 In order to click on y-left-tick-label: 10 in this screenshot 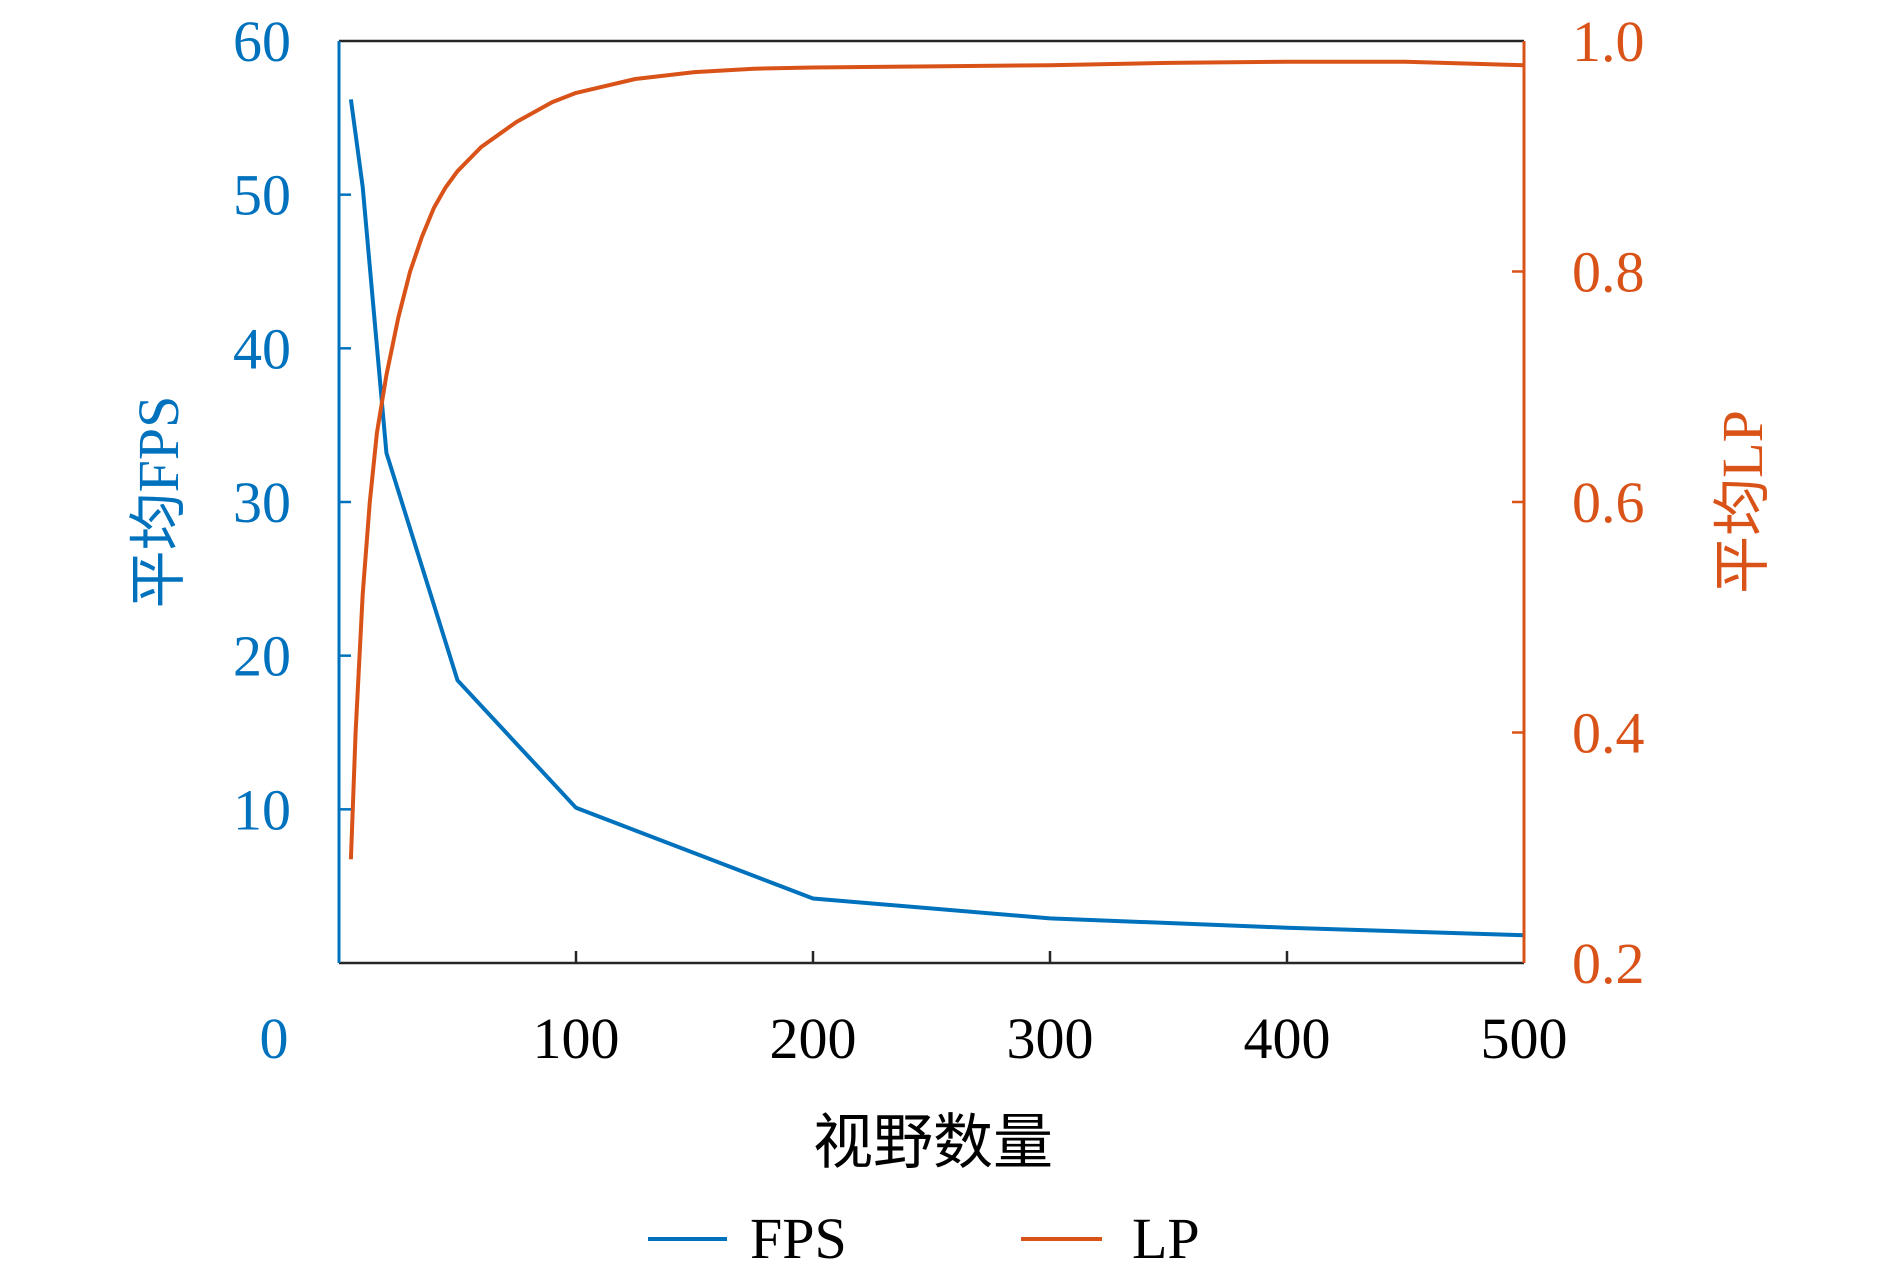, I will do `click(262, 809)`.